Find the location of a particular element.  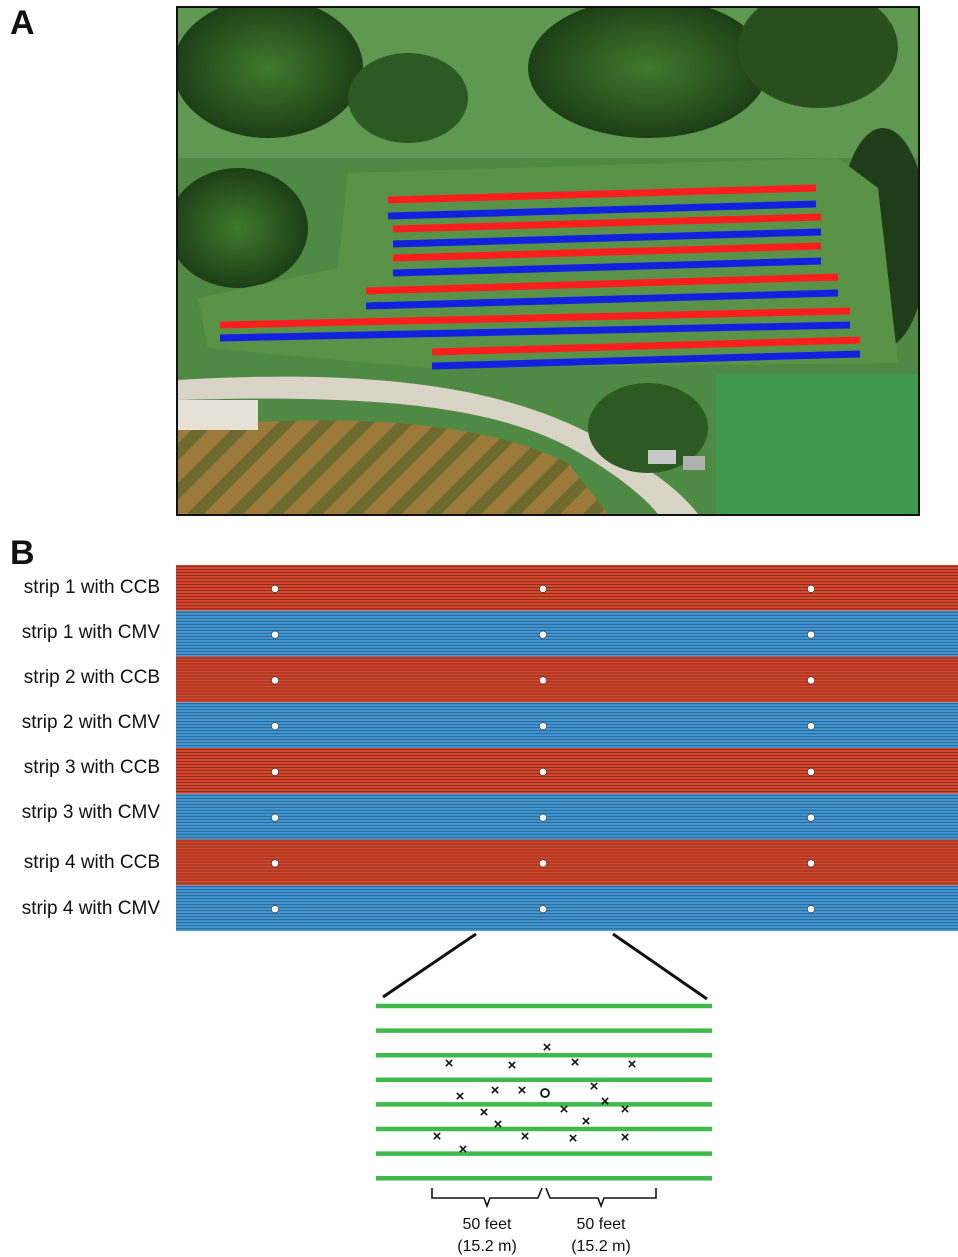

strip-label: strip 1 with CMV is located at coordinates (90, 632).